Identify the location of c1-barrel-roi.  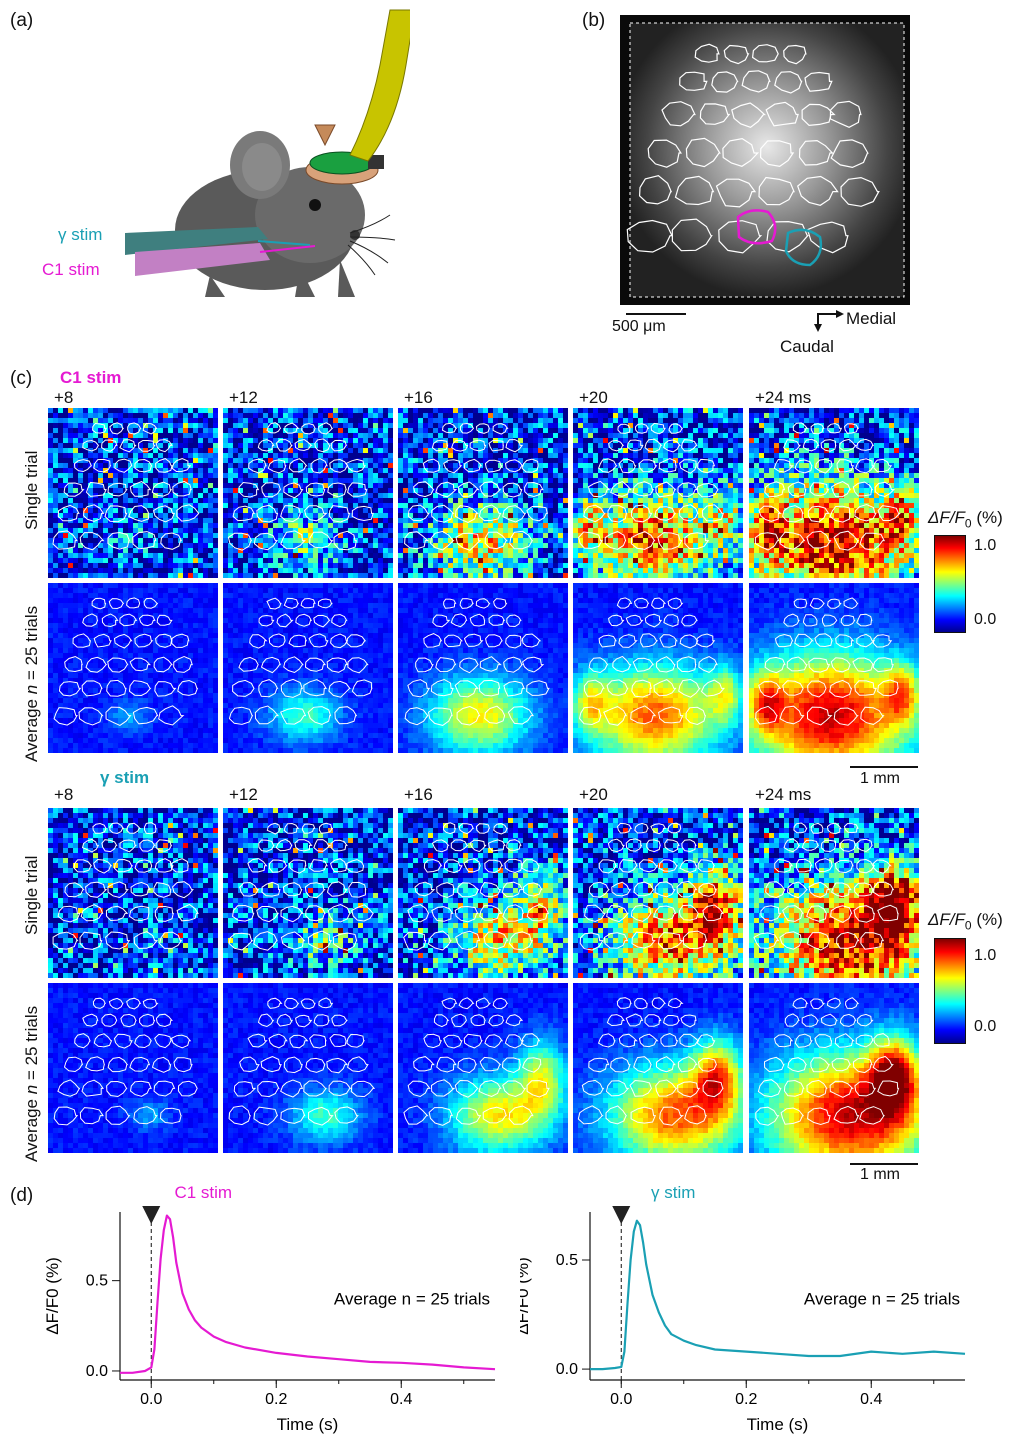
(756, 227).